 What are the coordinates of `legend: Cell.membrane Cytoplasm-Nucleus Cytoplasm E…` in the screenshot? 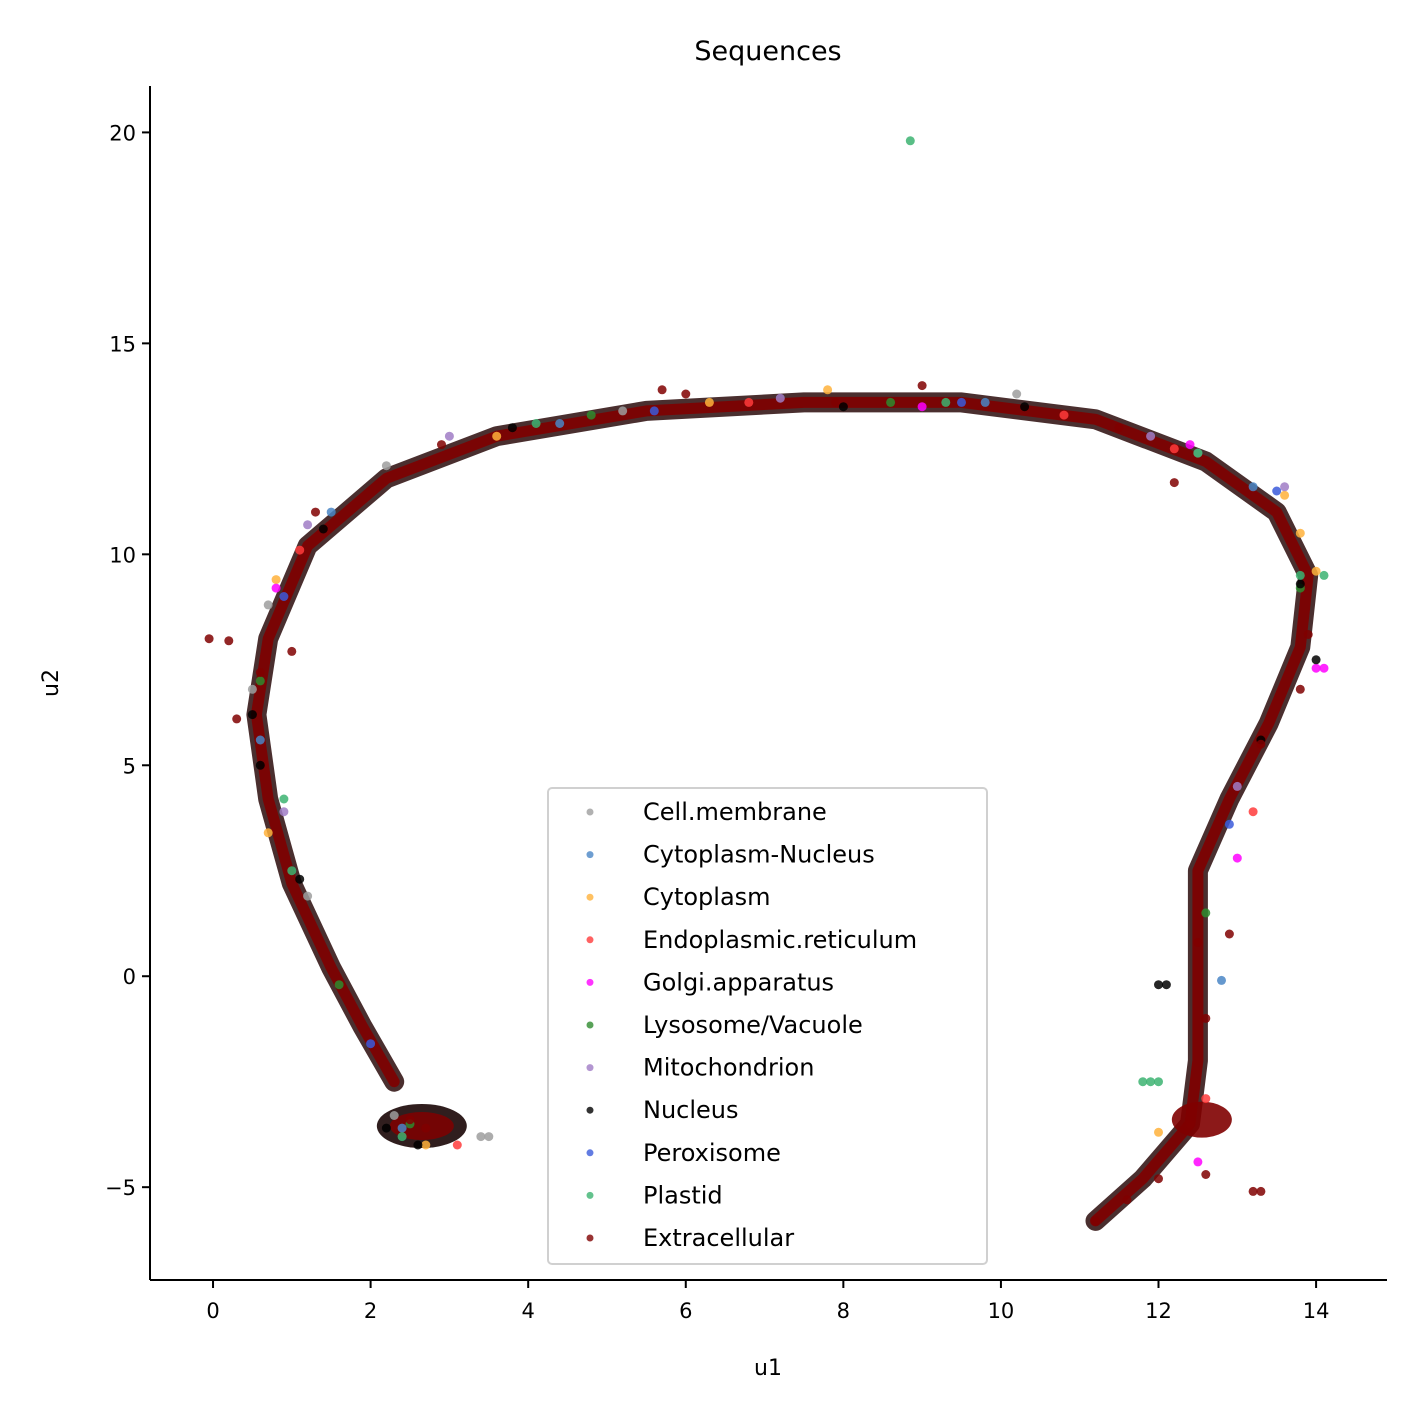 It's located at (767, 1026).